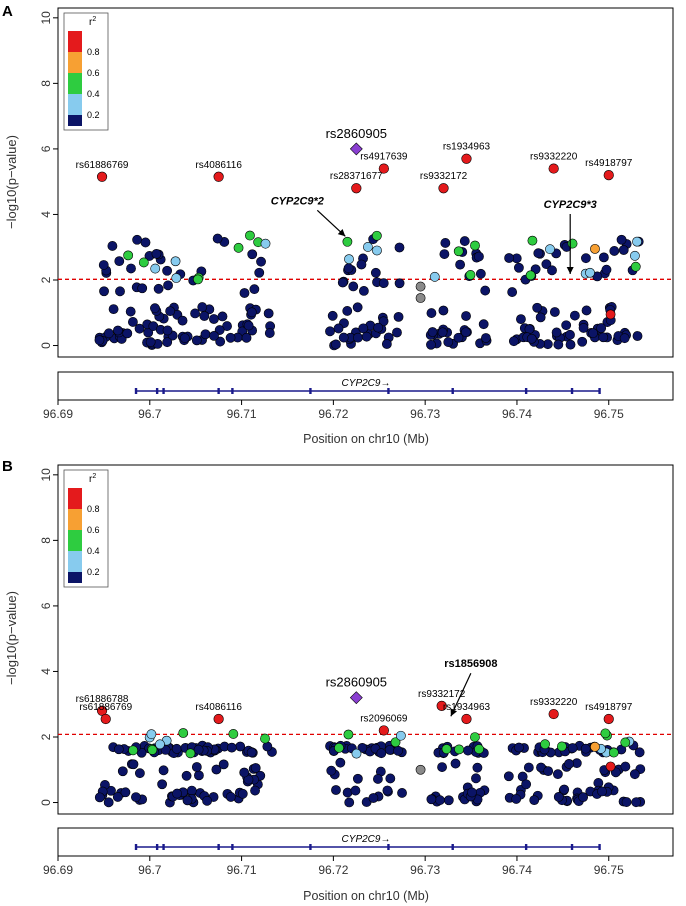 The width and height of the screenshot is (686, 906). Describe the element at coordinates (75, 104) in the screenshot. I see `legend-swatch-lightblue` at that location.